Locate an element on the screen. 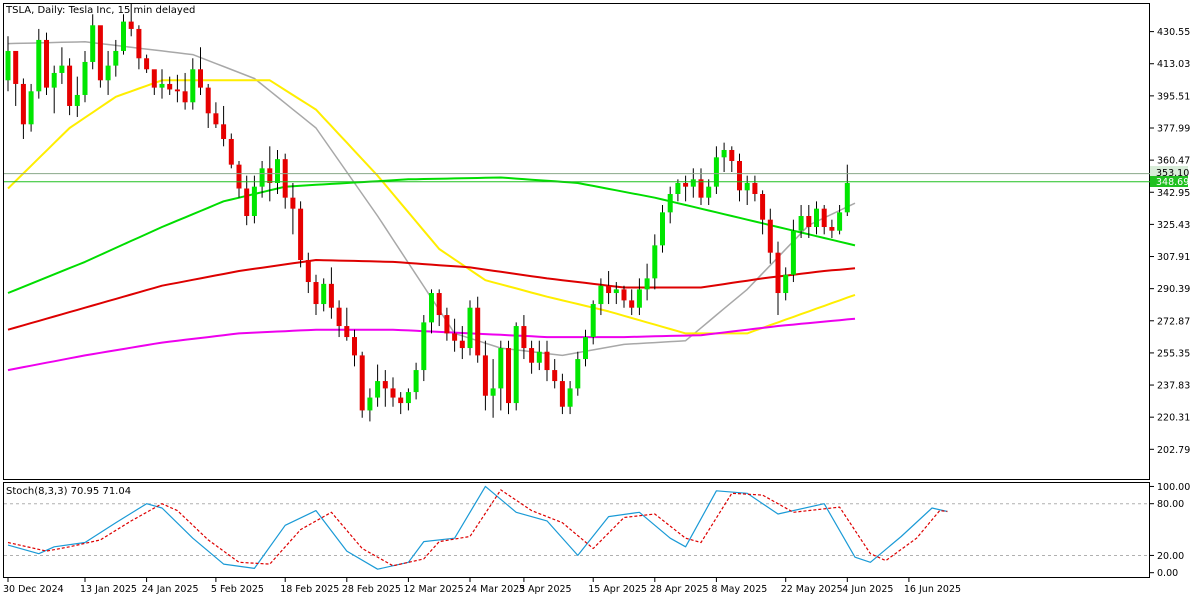  stoch-k-line is located at coordinates (477, 527).